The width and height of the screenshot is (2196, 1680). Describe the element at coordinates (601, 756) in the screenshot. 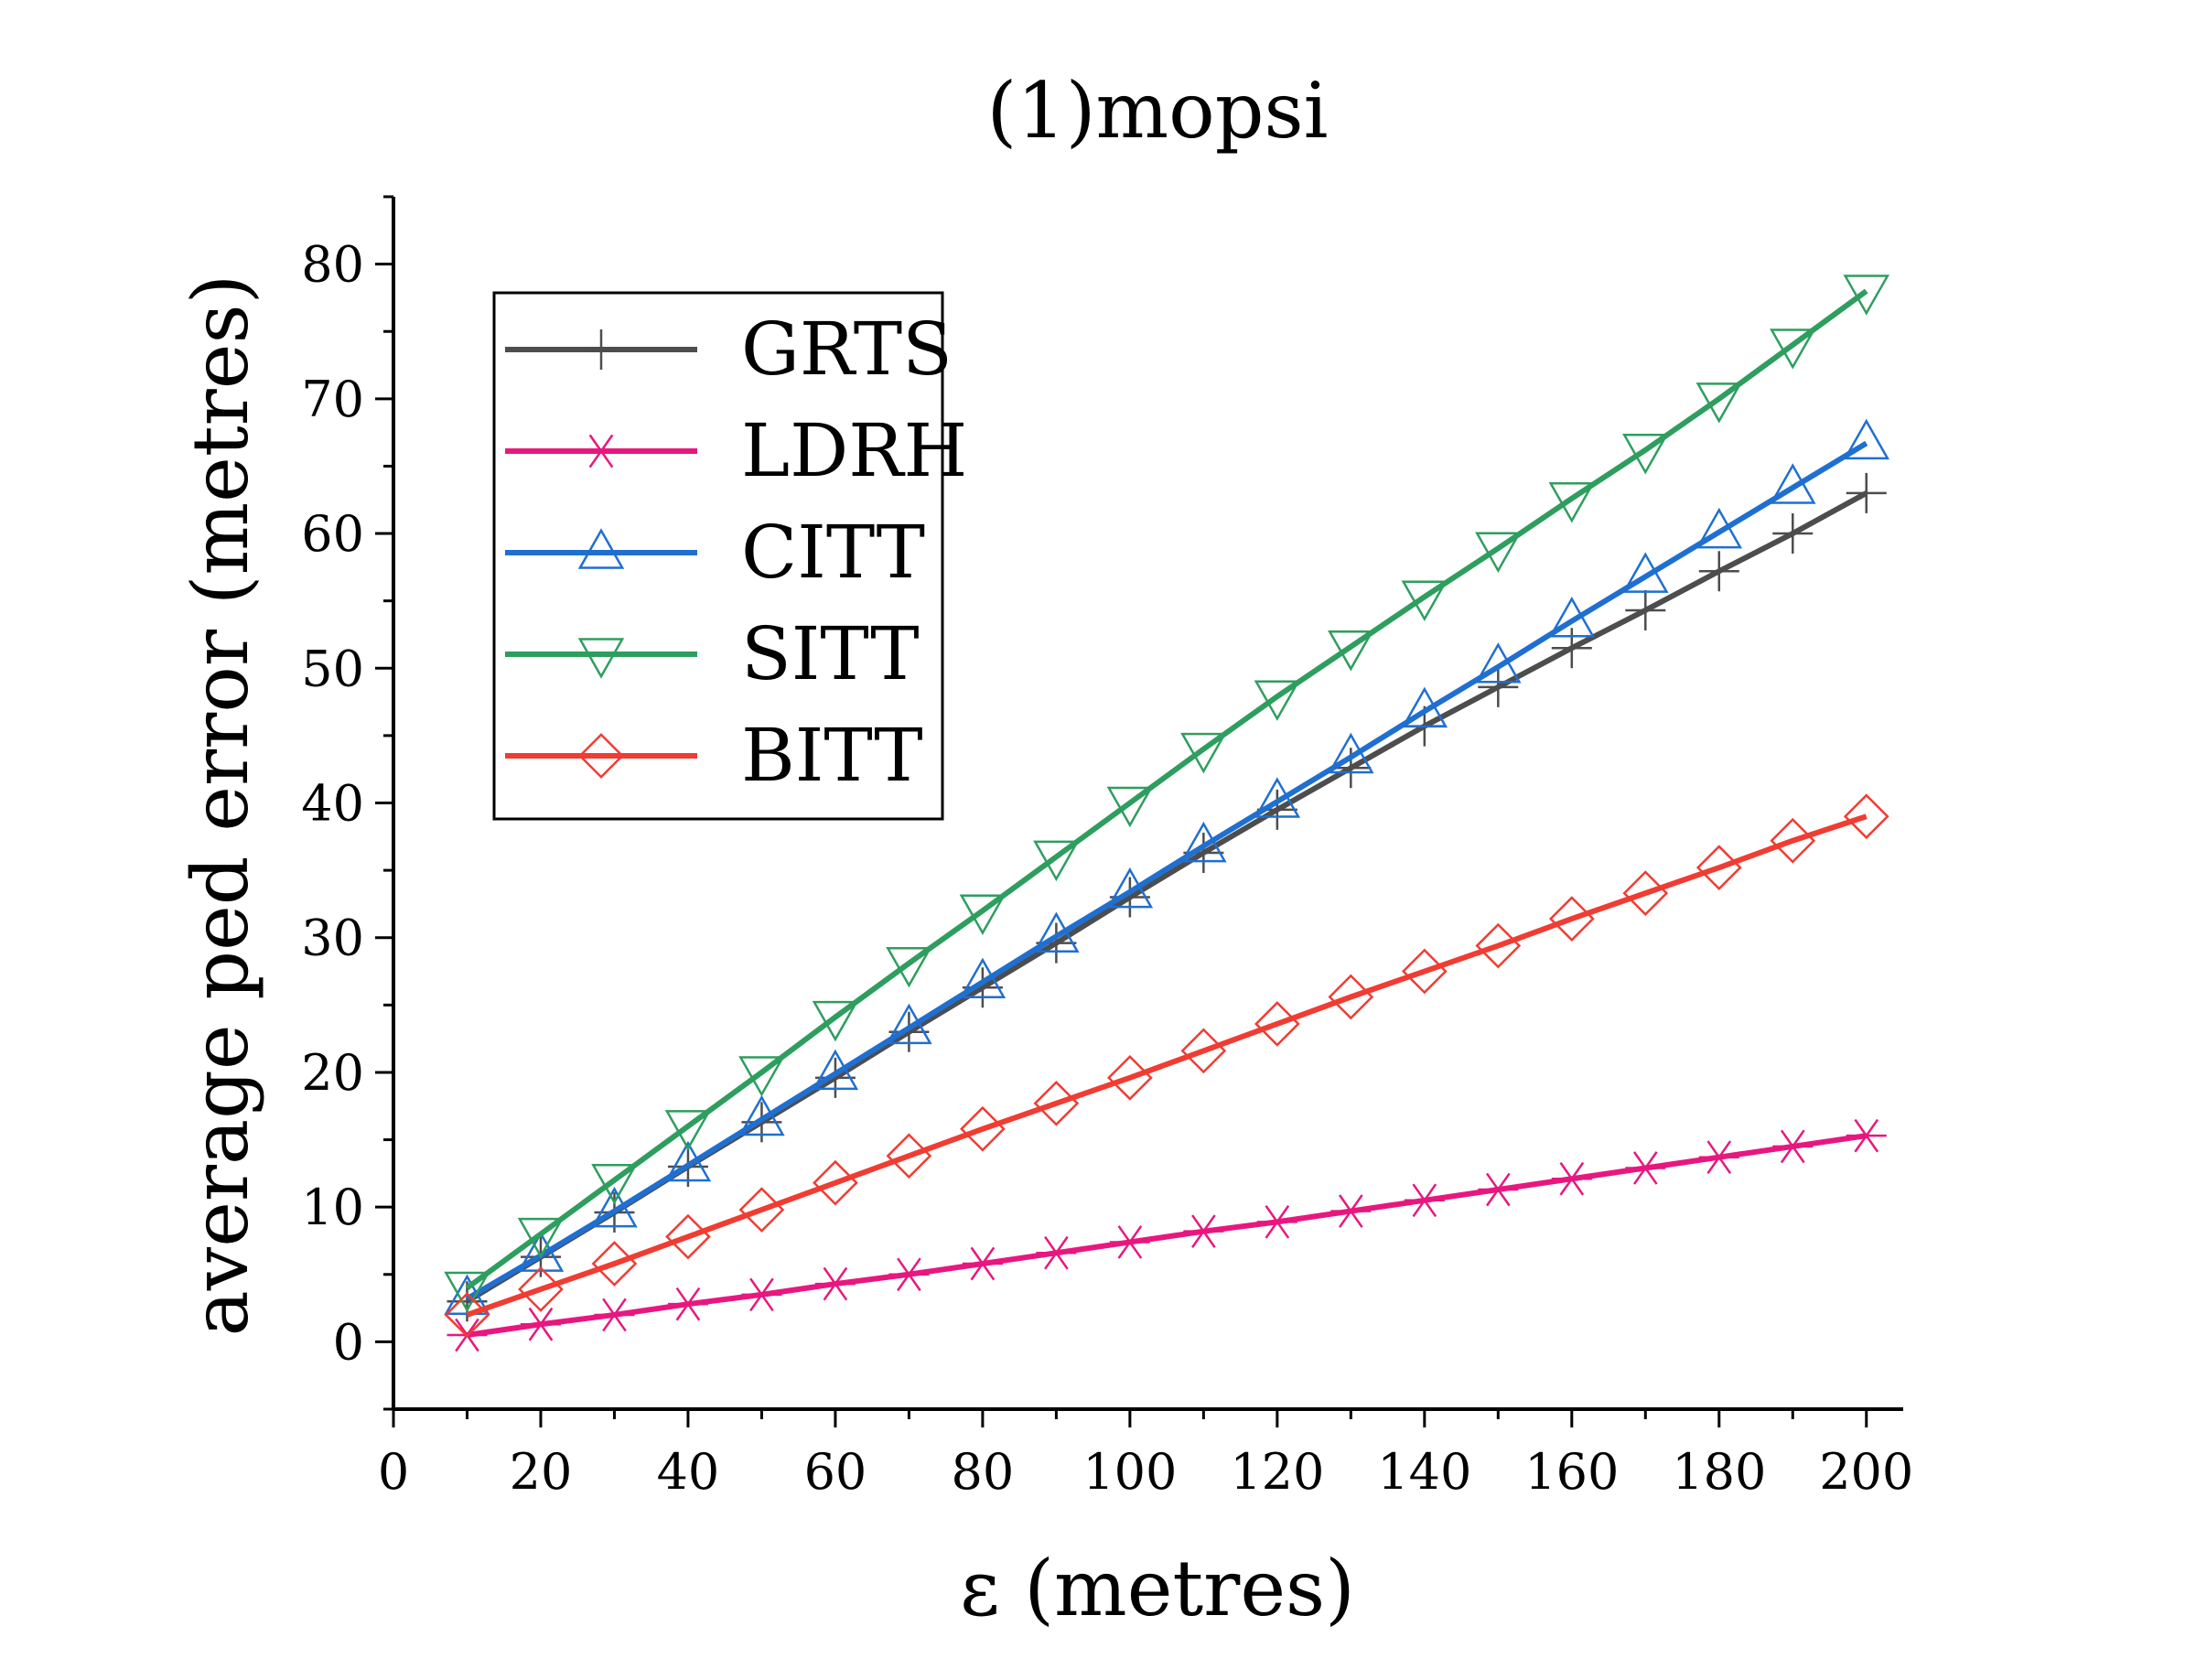

I see `legend-marker-bitt` at that location.